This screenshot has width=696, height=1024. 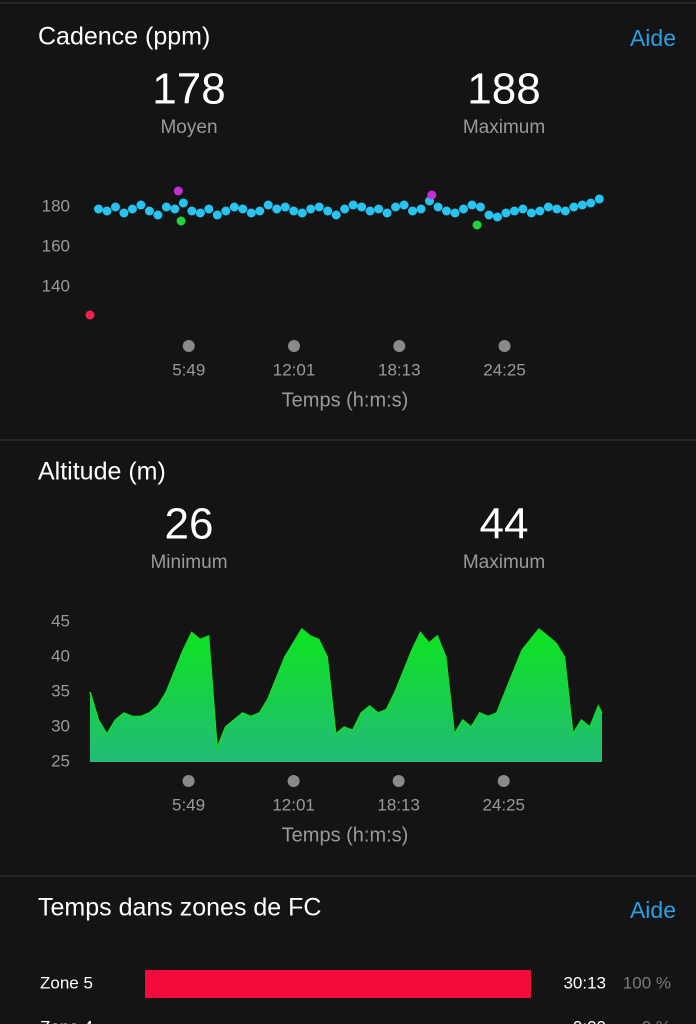 I want to click on stat-label: Moyen, so click(x=188, y=127).